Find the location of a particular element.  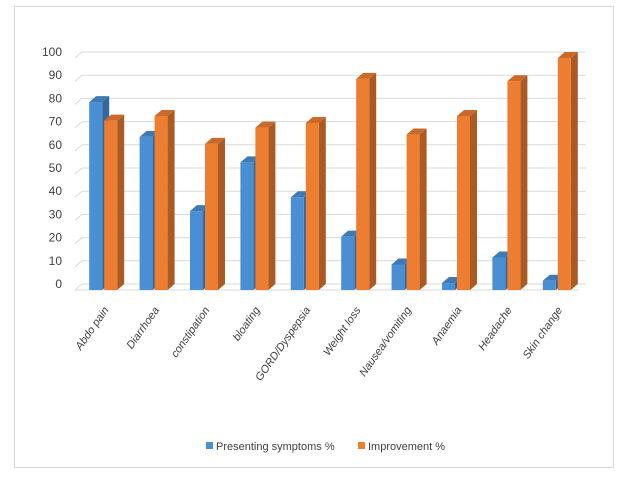

x-tick-label: Nausea/vomiting is located at coordinates (385, 341).